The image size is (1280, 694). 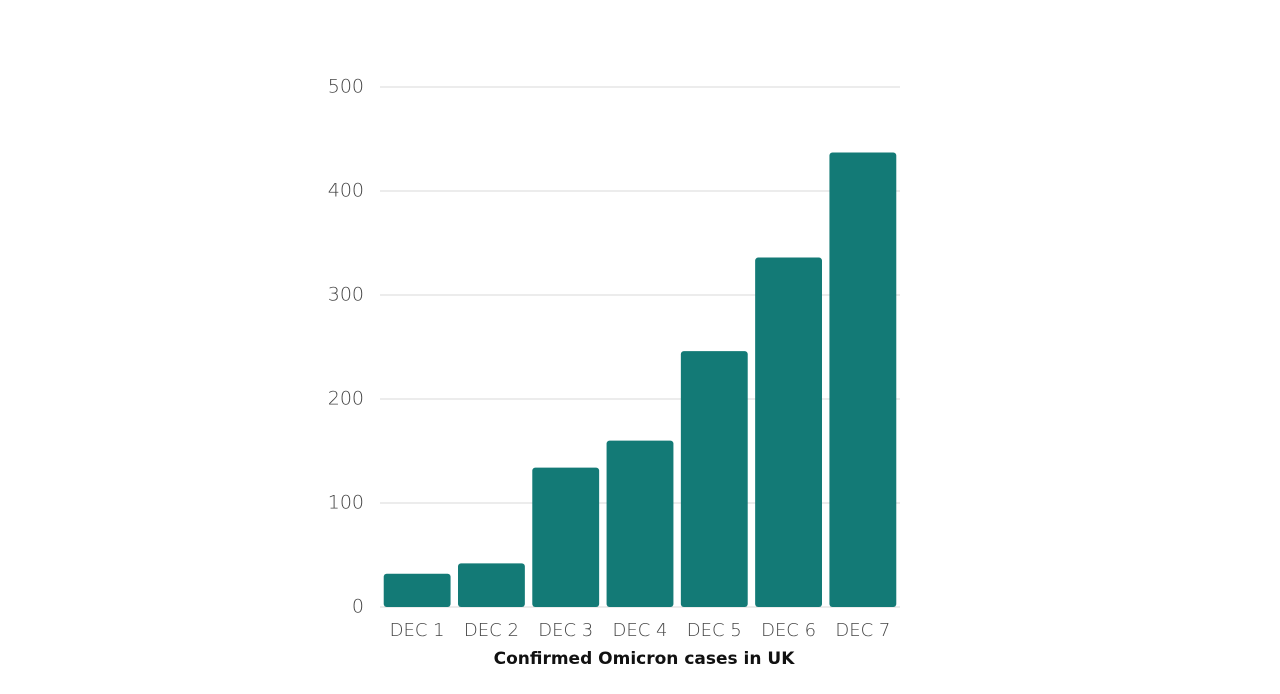 I want to click on x-tick-label: DEC 5, so click(x=714, y=630).